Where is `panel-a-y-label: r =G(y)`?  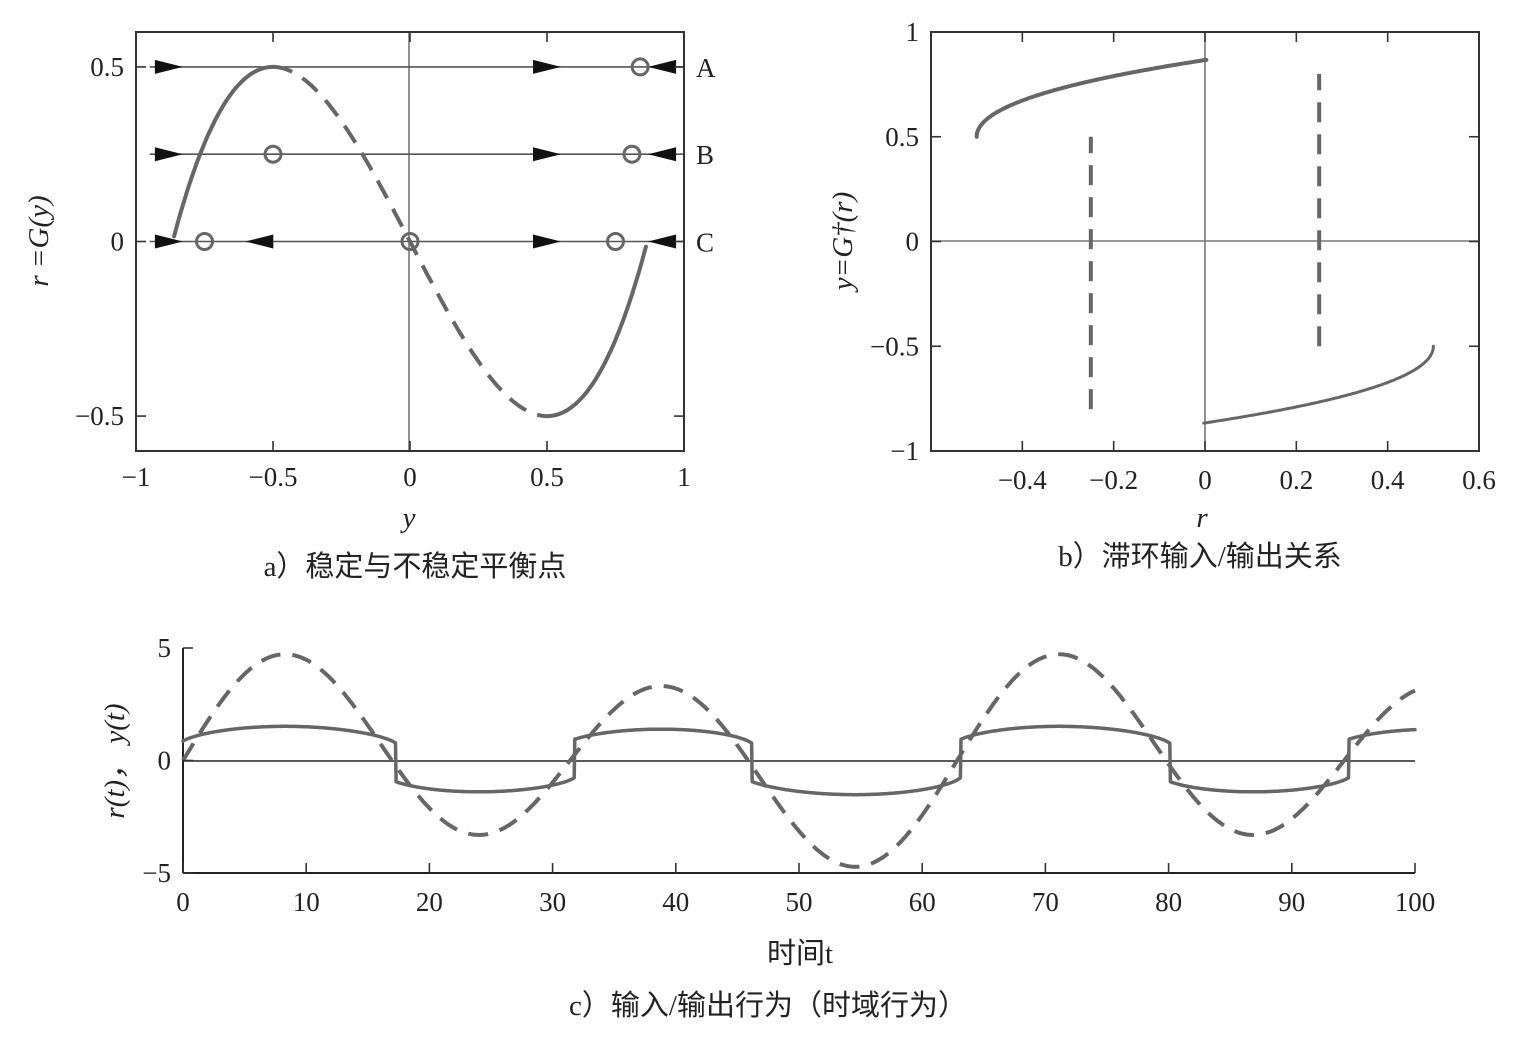 panel-a-y-label: r =G(y) is located at coordinates (39, 240).